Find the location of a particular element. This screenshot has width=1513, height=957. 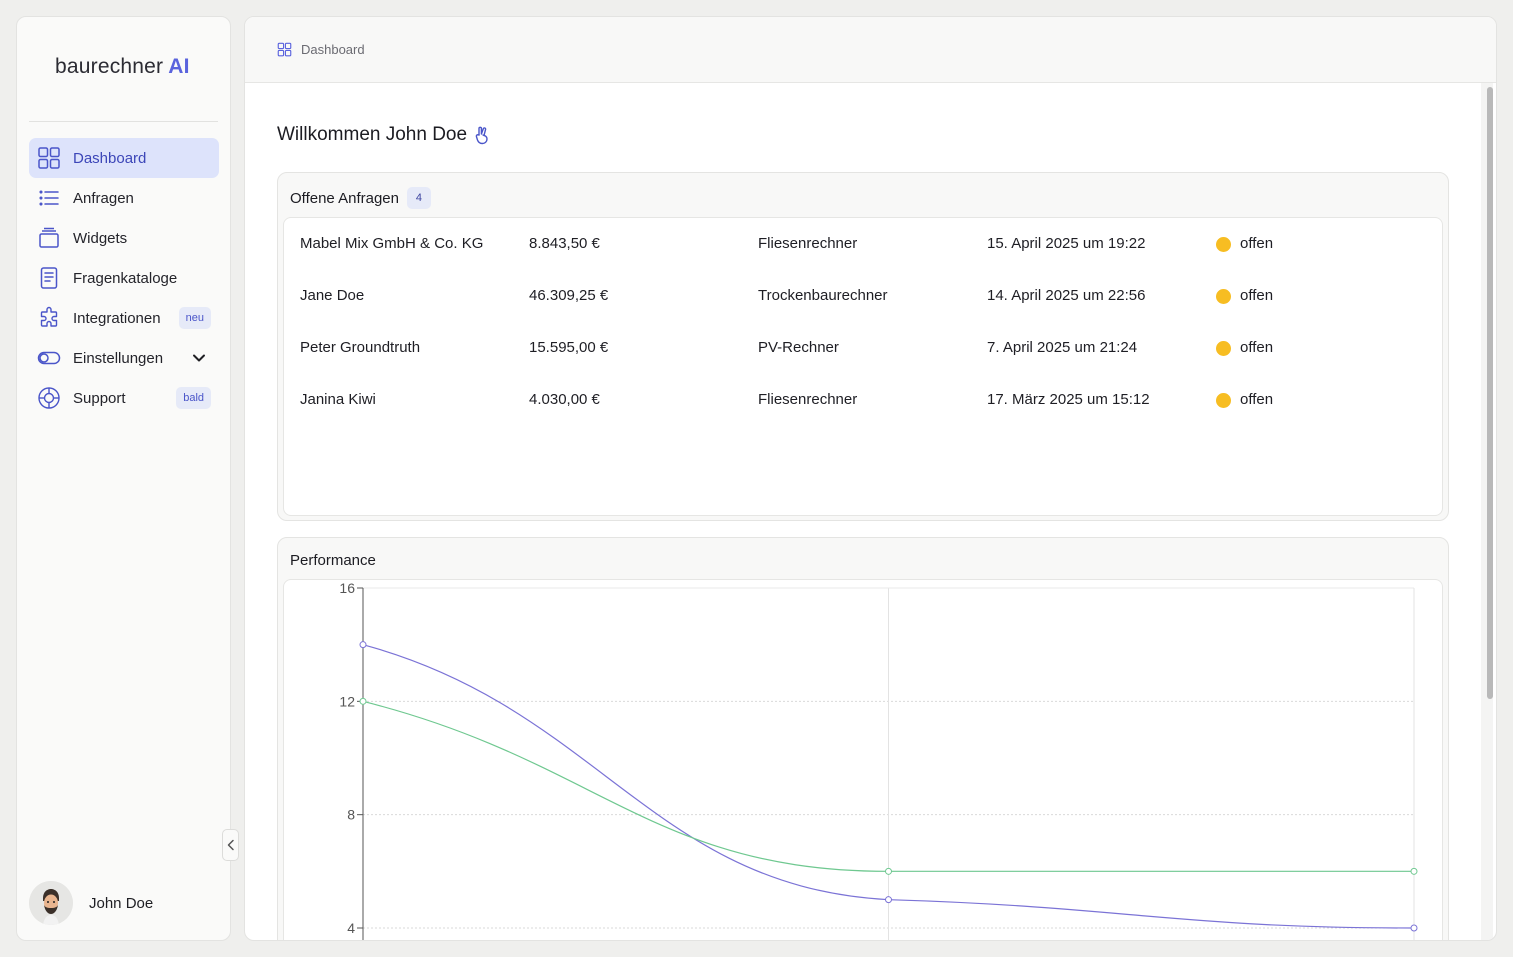

request-date: 15. April 2025 um 19:22 is located at coordinates (1066, 243).